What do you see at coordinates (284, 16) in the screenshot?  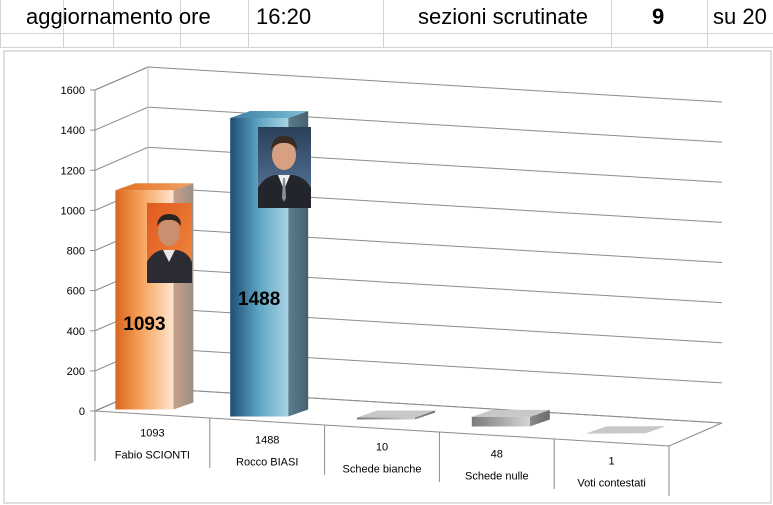 I see `update-time: 16:20` at bounding box center [284, 16].